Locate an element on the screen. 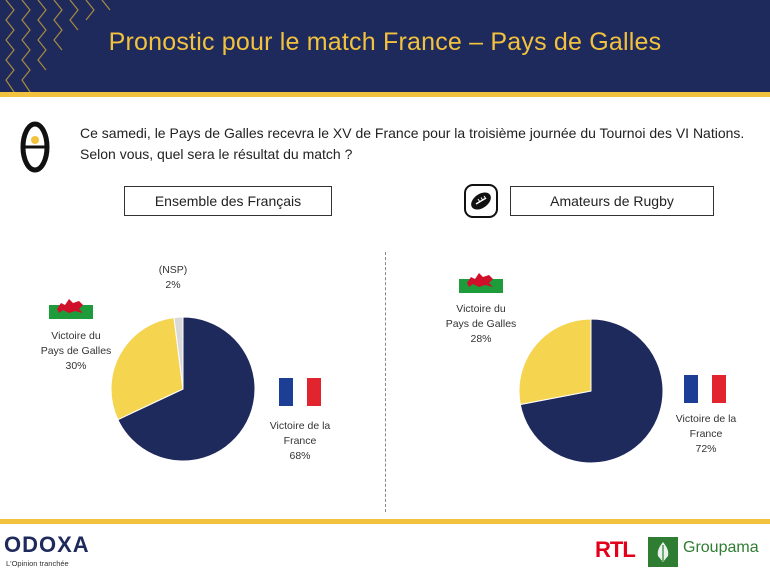 This screenshot has height=570, width=770. label-right-france-line1: Victoire de la is located at coordinates (706, 419).